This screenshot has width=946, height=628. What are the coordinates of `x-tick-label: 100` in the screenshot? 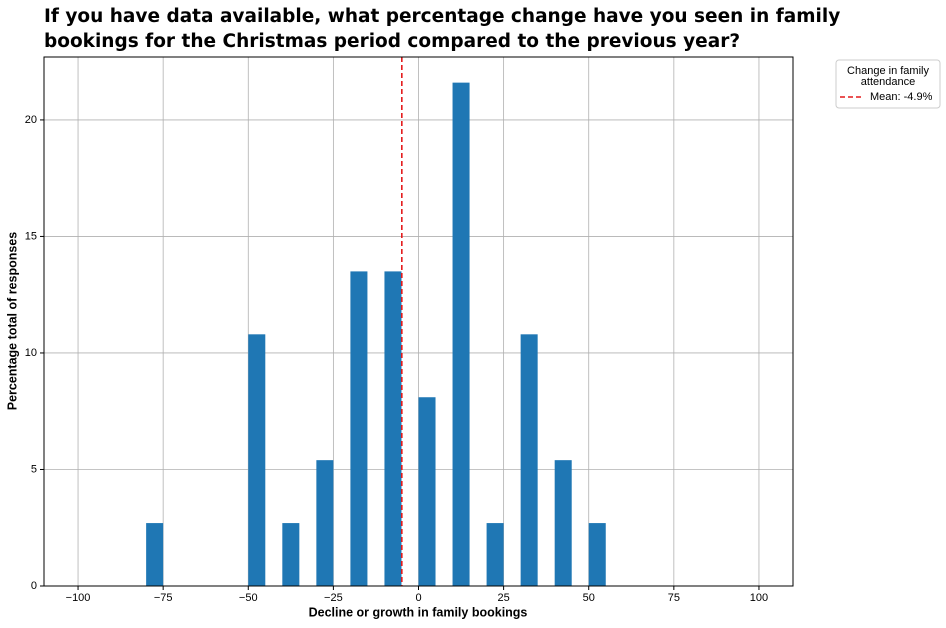 It's located at (759, 598).